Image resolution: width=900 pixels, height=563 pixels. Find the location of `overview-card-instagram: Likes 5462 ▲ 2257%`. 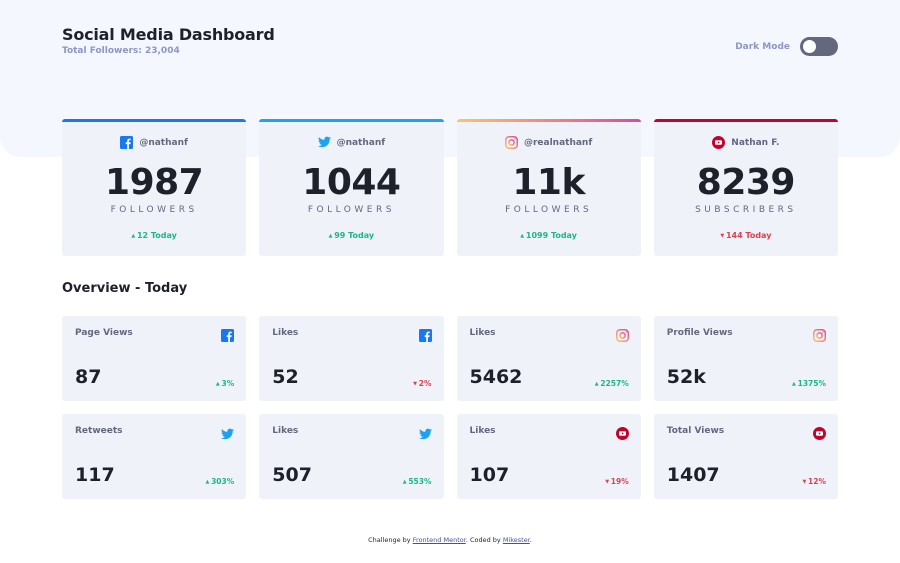

overview-card-instagram: Likes 5462 ▲ 2257% is located at coordinates (548, 358).